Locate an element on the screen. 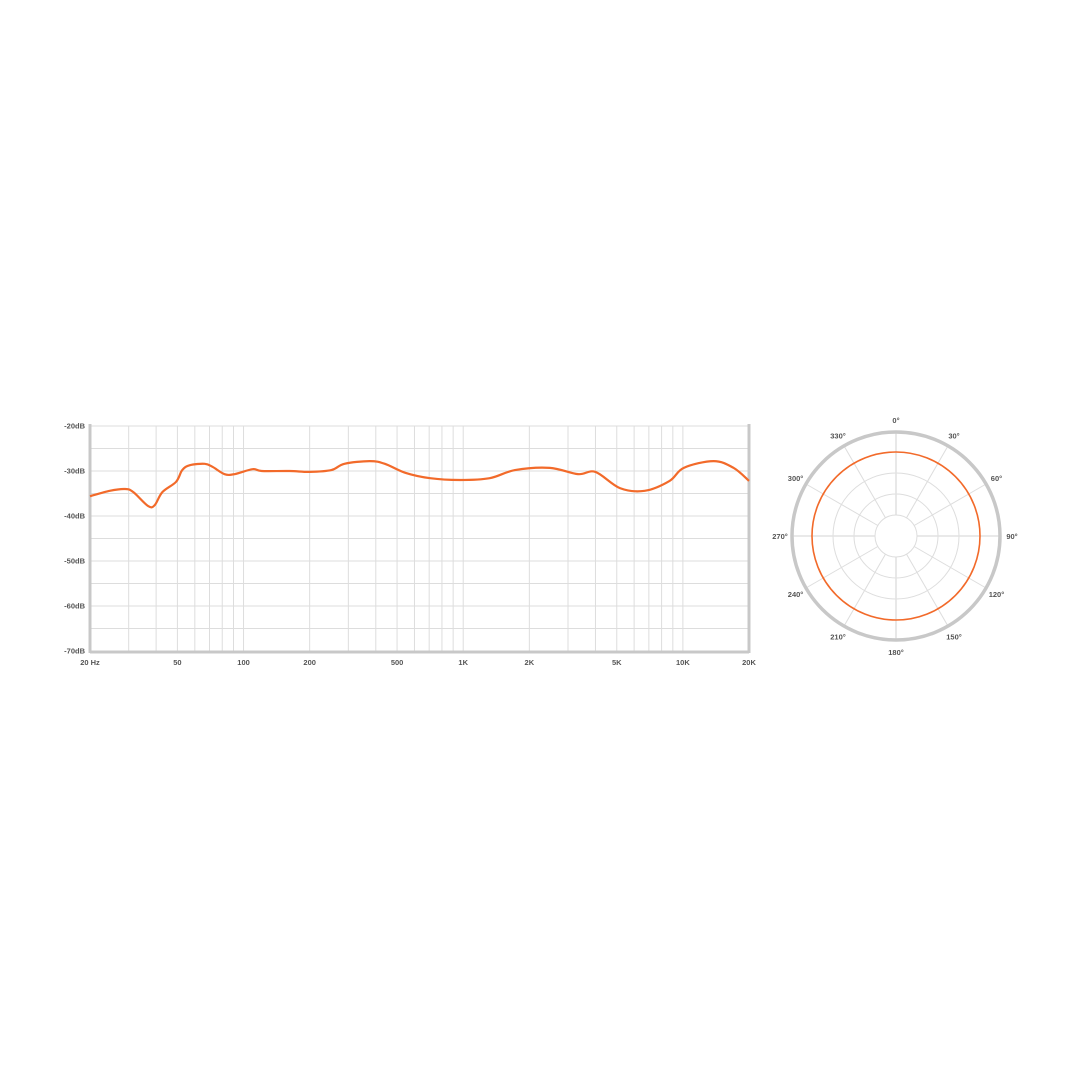 The width and height of the screenshot is (1080, 1080). x-tick-label: 2K is located at coordinates (530, 662).